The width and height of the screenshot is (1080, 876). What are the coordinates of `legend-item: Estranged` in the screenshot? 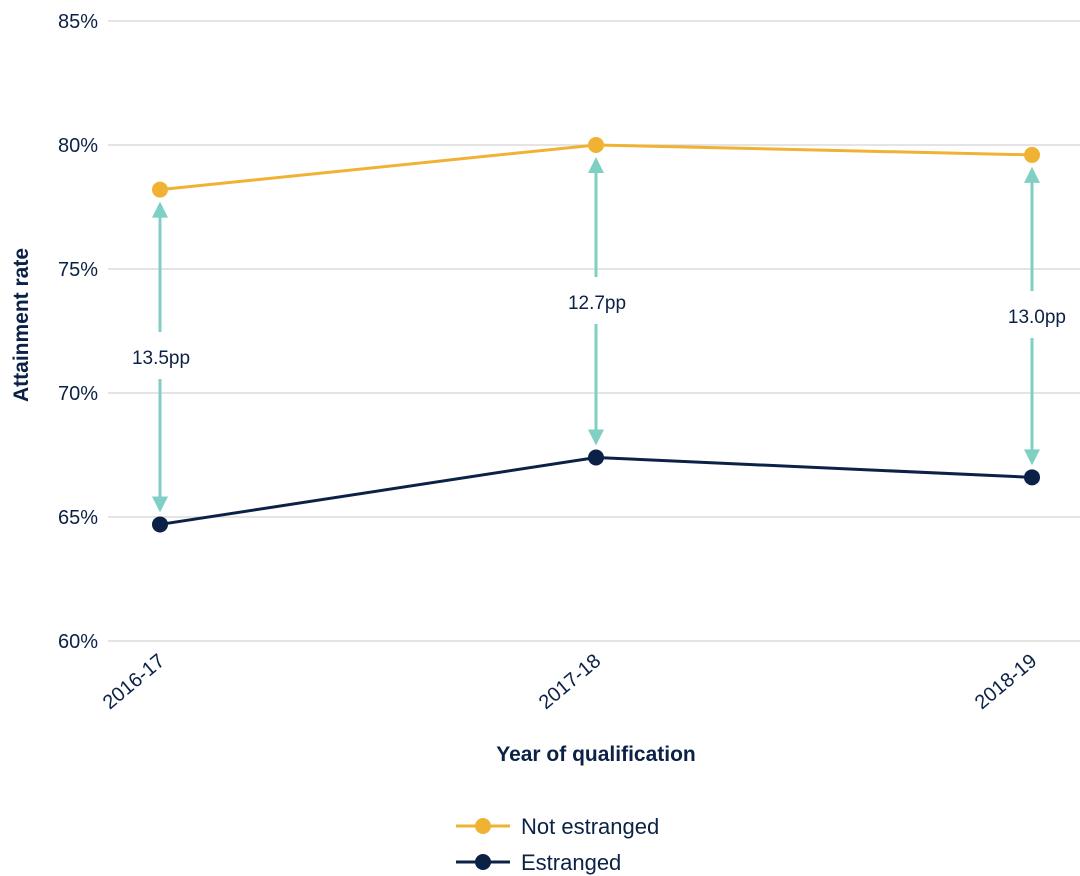 It's located at (538, 862).